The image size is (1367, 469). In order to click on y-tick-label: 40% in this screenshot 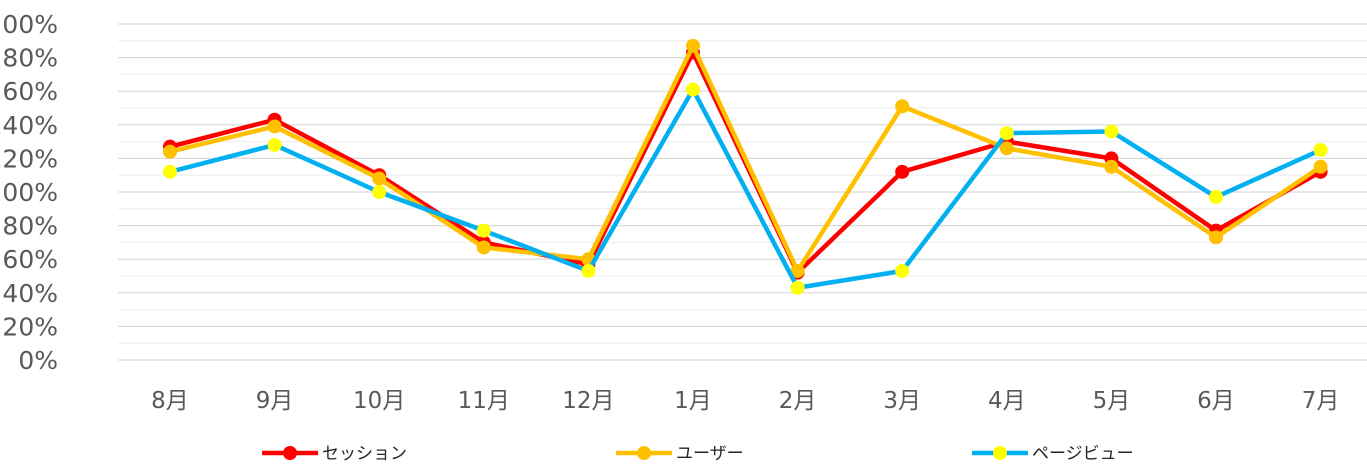, I will do `click(30, 293)`.